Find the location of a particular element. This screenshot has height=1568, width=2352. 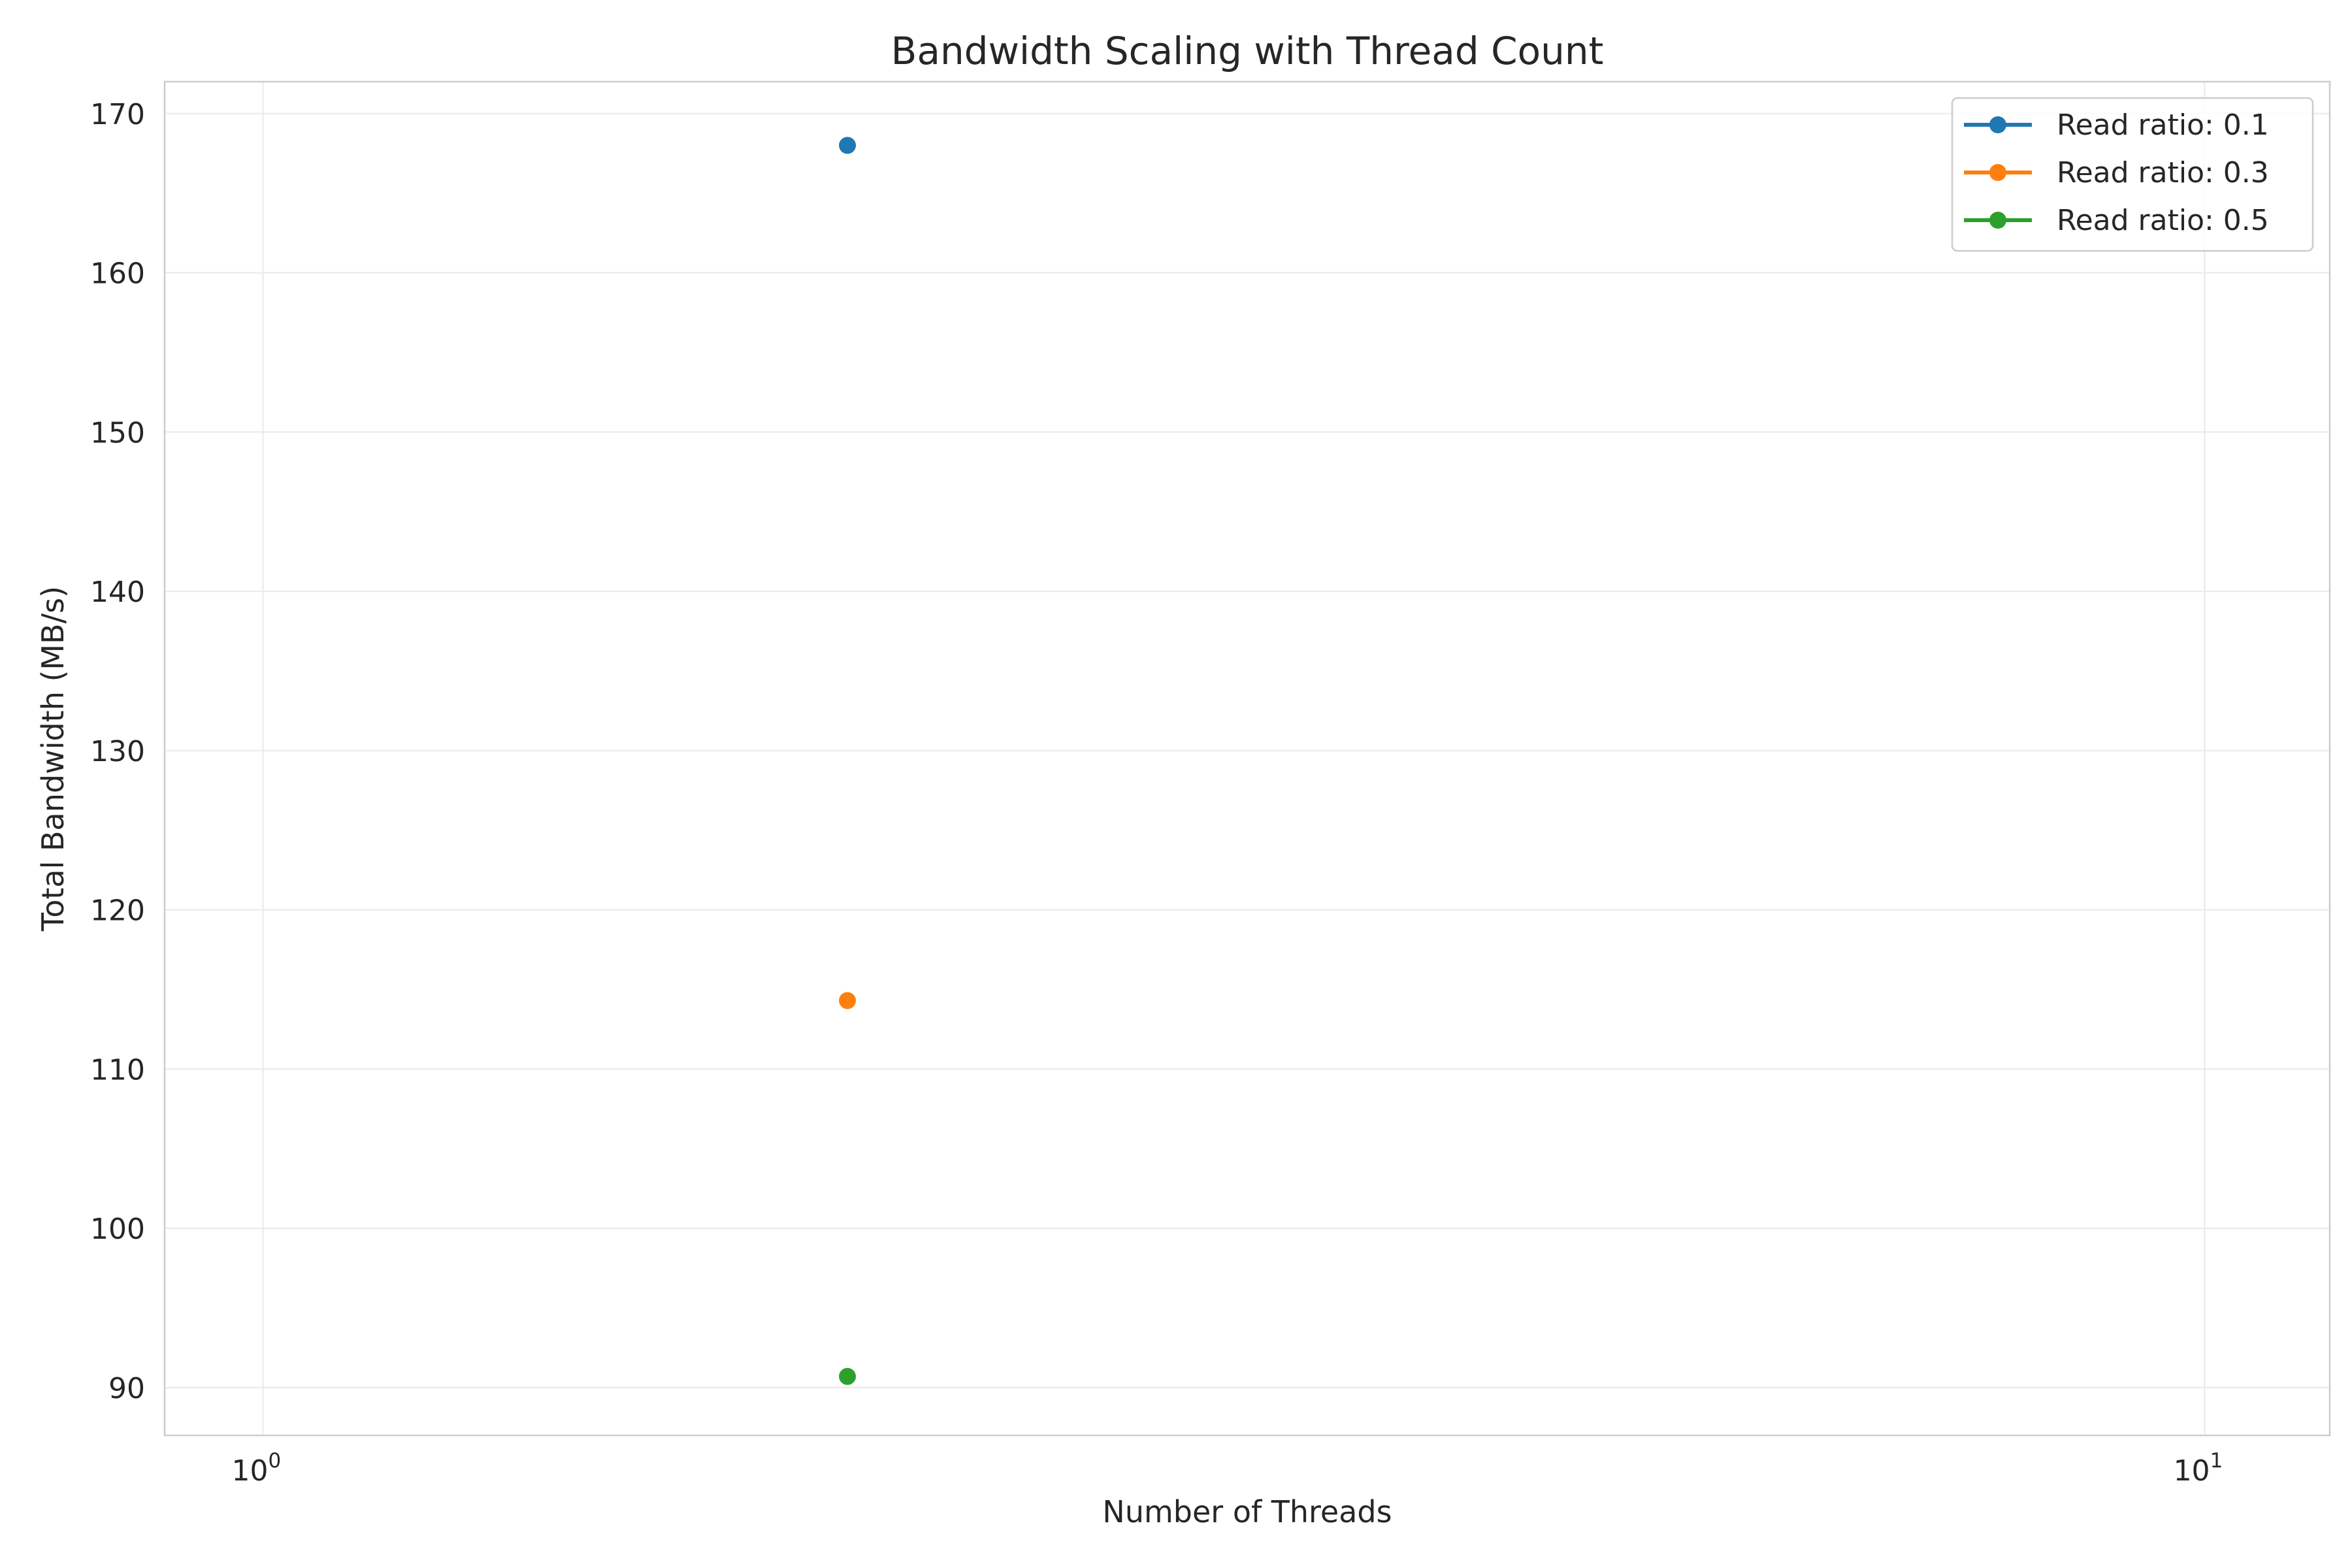

x-tick-label: 10⁰ is located at coordinates (257, 1468).